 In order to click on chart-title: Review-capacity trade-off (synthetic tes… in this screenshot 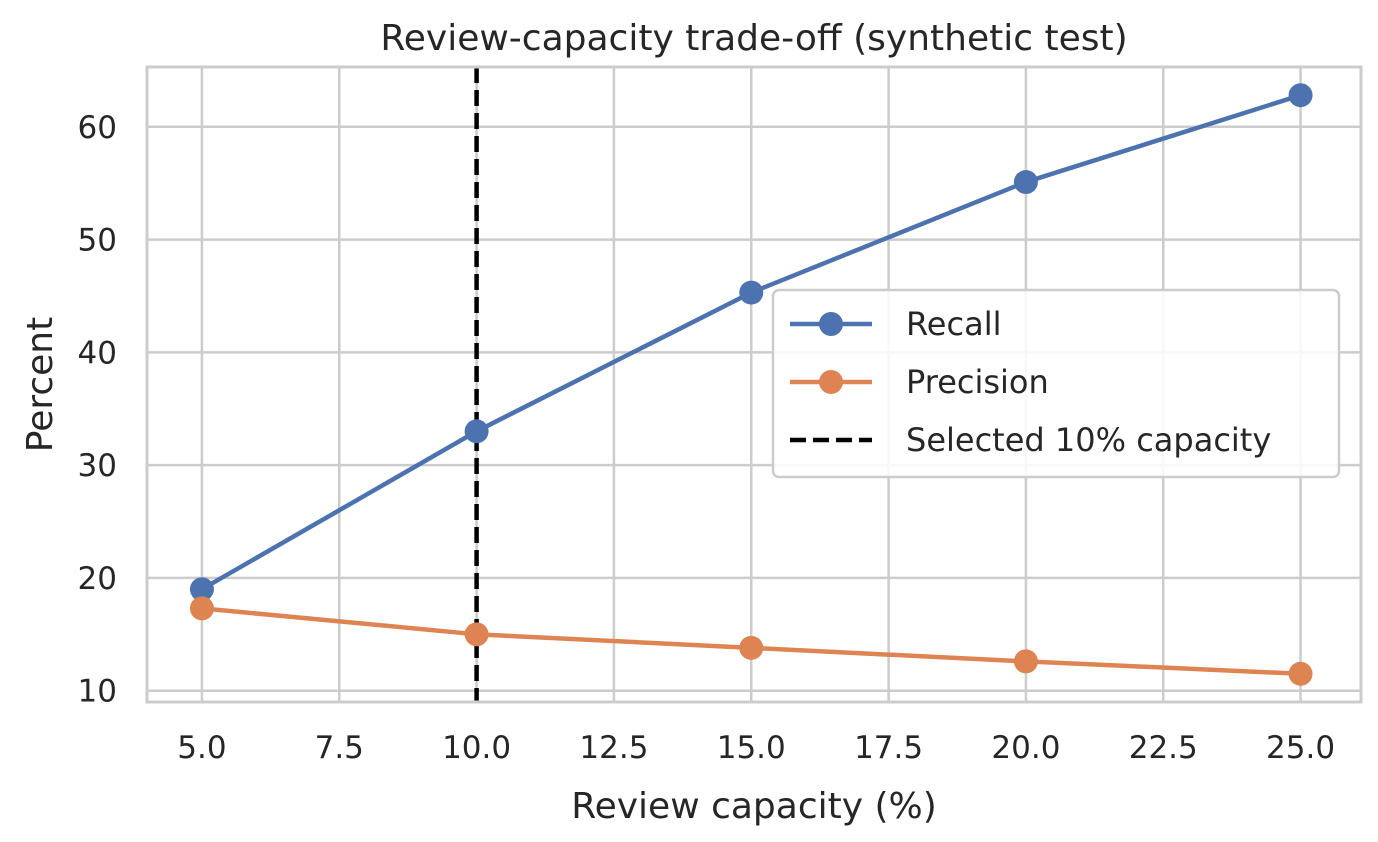, I will do `click(753, 38)`.